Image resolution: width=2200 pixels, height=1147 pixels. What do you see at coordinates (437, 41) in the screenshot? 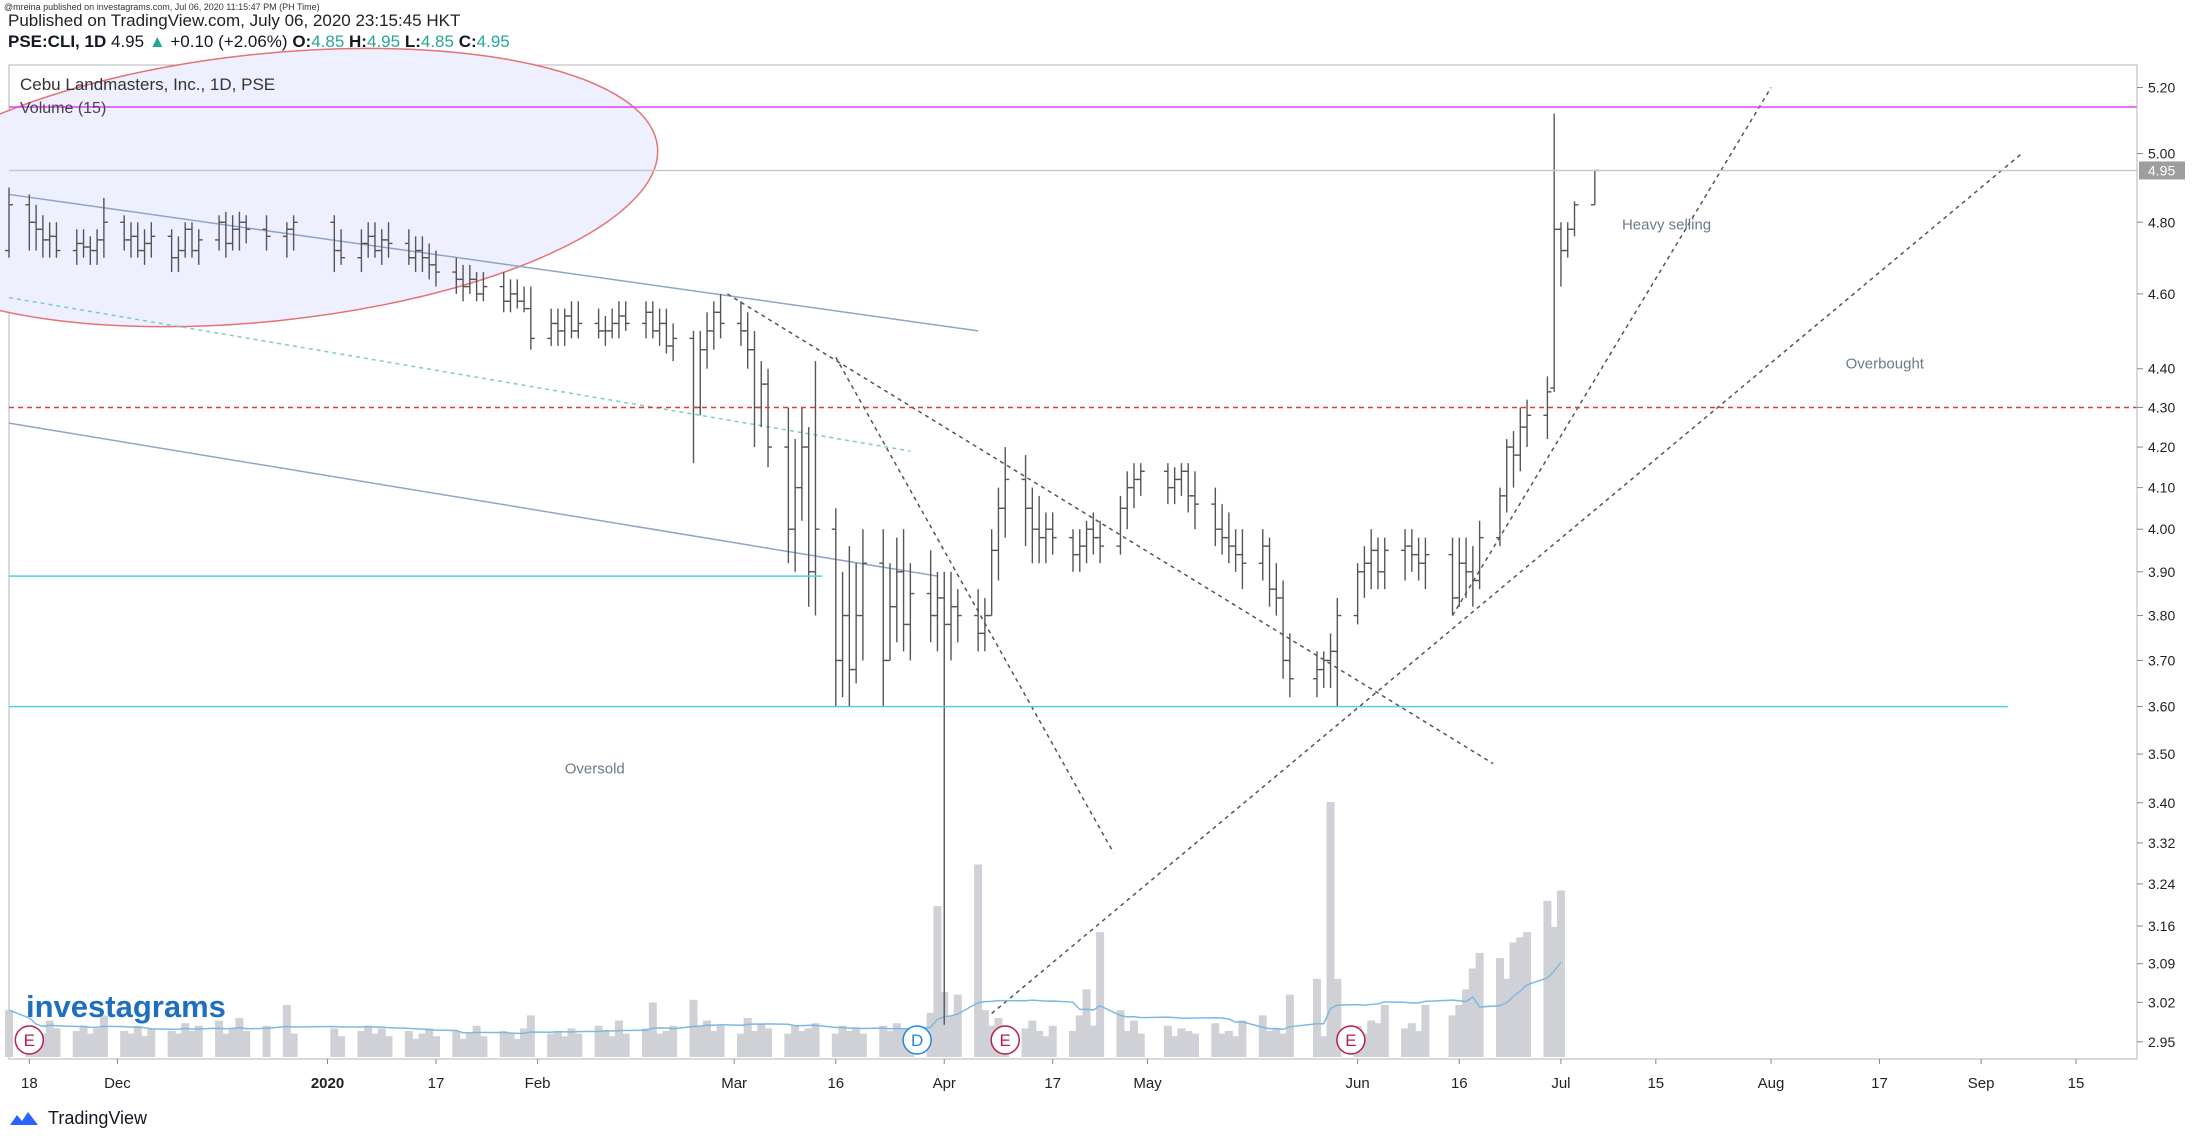
I see `low-value: 4.85` at bounding box center [437, 41].